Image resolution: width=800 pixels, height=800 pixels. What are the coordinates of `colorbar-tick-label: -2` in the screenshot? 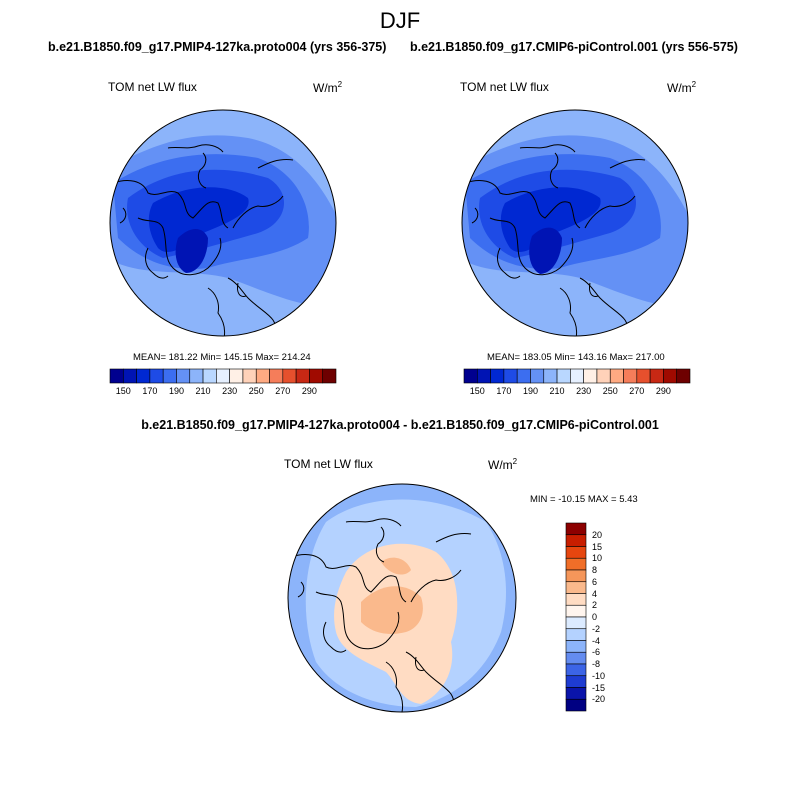 It's located at (596, 628).